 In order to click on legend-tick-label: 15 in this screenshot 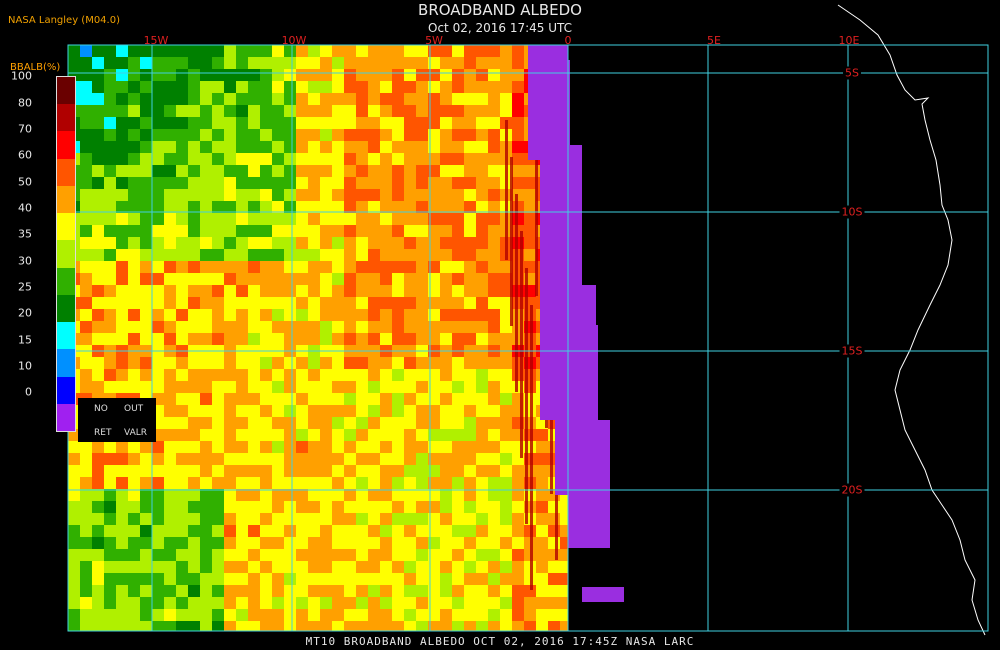, I will do `click(25, 340)`.